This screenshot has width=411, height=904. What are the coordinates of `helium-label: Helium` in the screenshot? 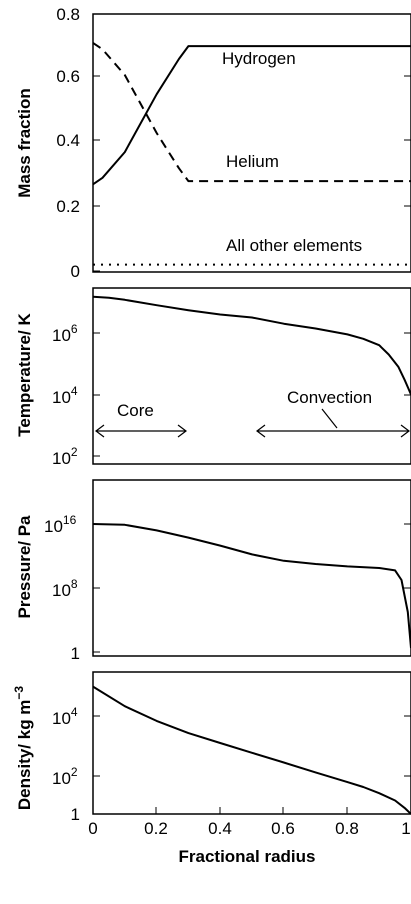 It's located at (252, 161).